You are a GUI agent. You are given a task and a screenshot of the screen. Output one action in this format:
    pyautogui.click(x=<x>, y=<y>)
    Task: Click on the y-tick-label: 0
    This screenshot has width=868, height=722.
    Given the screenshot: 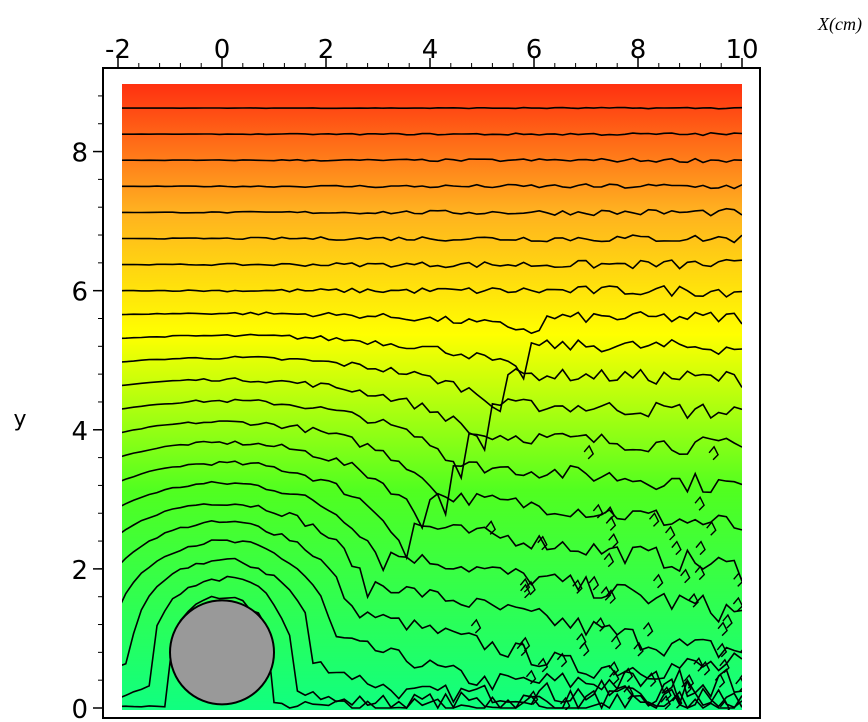 What is the action you would take?
    pyautogui.click(x=79, y=708)
    